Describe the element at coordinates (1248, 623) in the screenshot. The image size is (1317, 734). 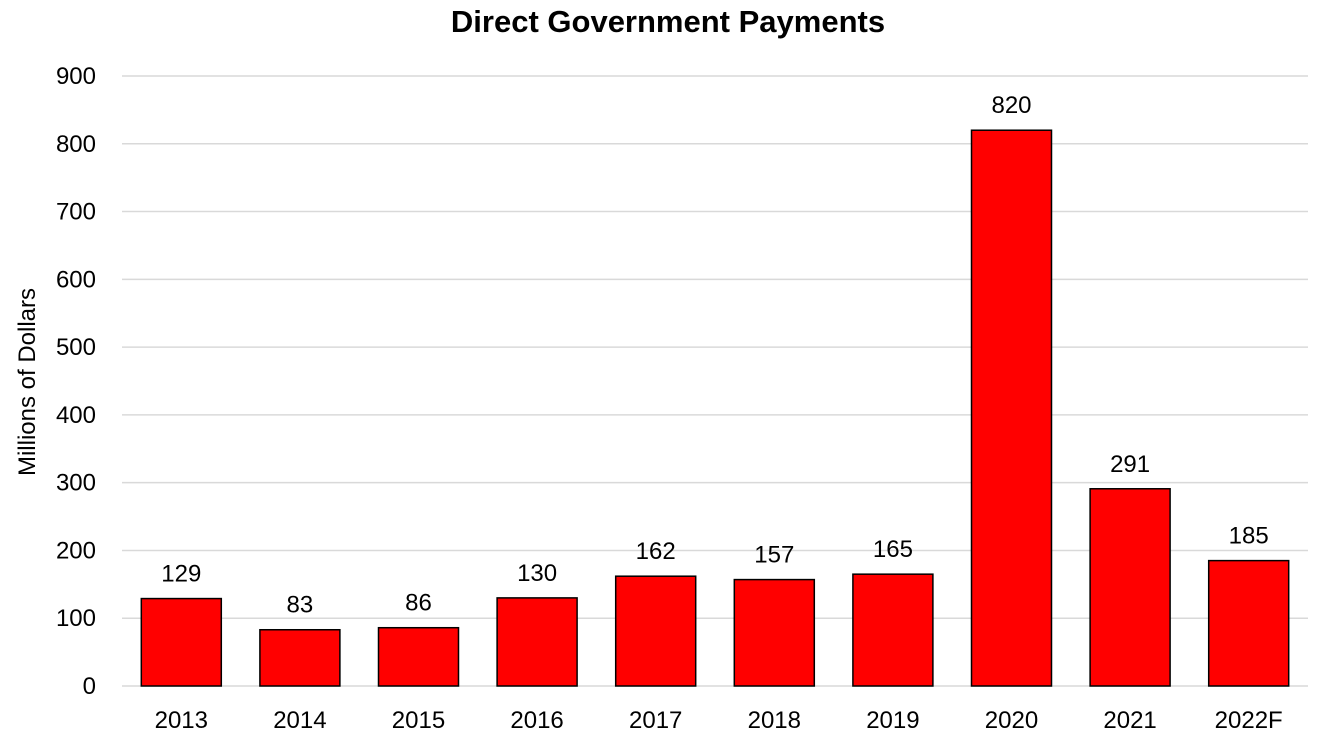
I see `bar-2022F` at that location.